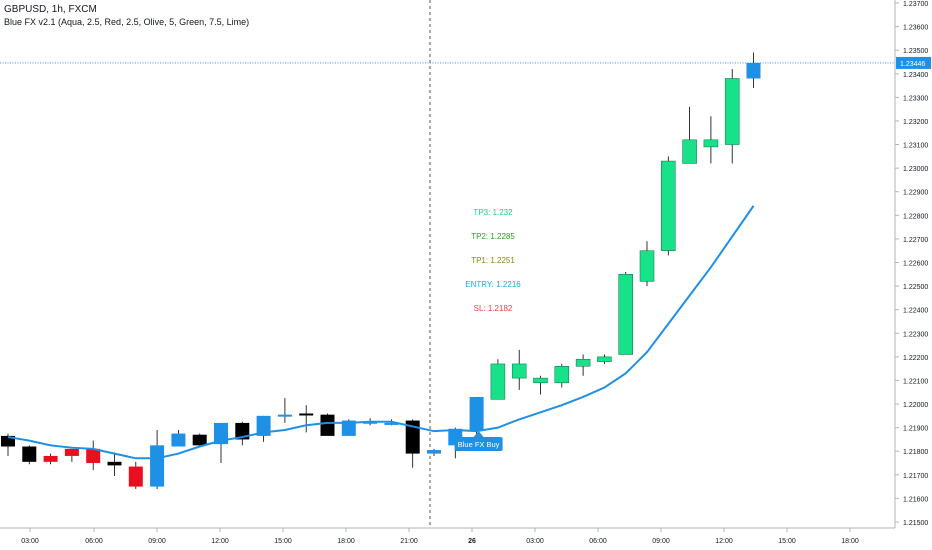 This screenshot has width=932, height=550. I want to click on price-tick-label: 1.22700, so click(915, 240).